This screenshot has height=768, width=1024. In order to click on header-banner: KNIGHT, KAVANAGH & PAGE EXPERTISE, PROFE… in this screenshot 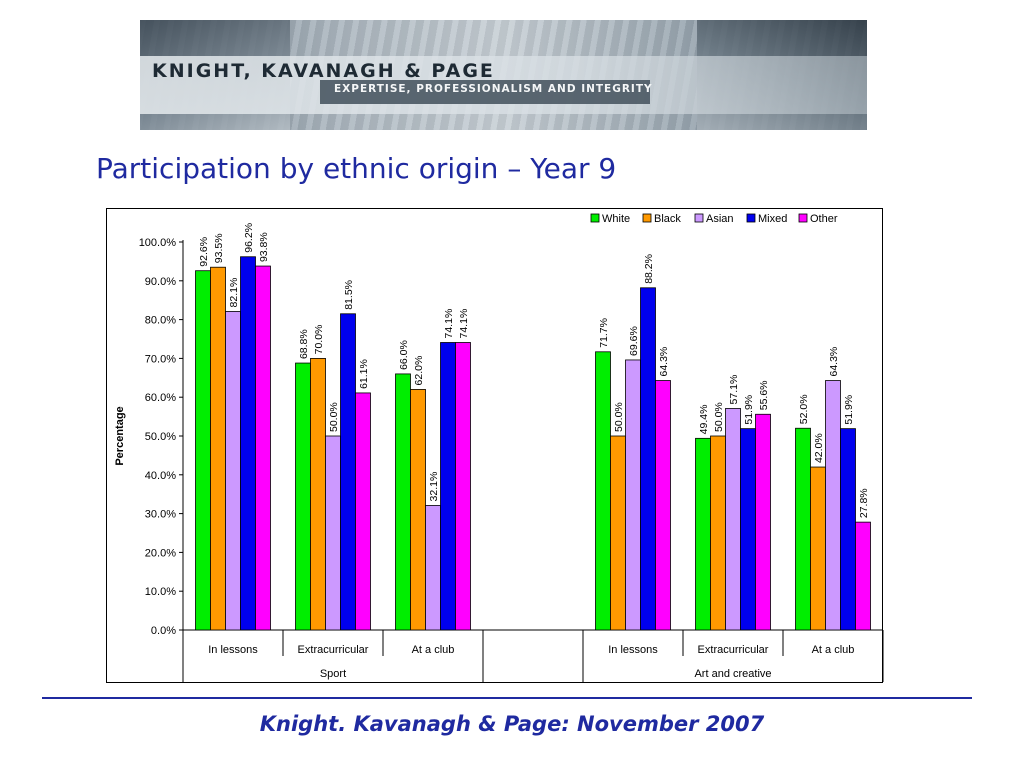, I will do `click(503, 75)`.